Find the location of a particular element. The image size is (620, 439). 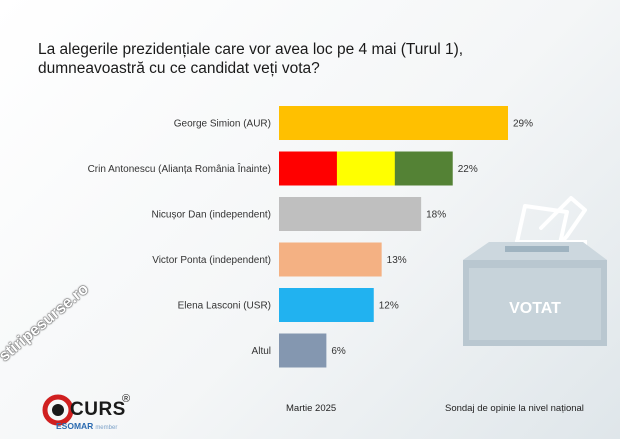

category-label-1: Crin Antonescu (Alianța România Înainte) is located at coordinates (179, 168).